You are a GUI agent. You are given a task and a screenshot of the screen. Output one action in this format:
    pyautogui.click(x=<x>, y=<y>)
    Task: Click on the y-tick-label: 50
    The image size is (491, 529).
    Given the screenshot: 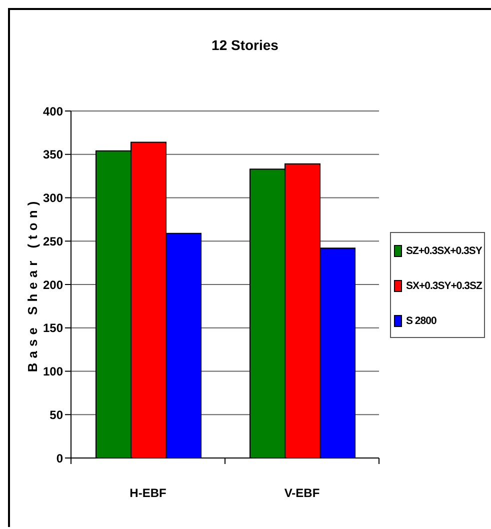 What is the action you would take?
    pyautogui.click(x=57, y=415)
    